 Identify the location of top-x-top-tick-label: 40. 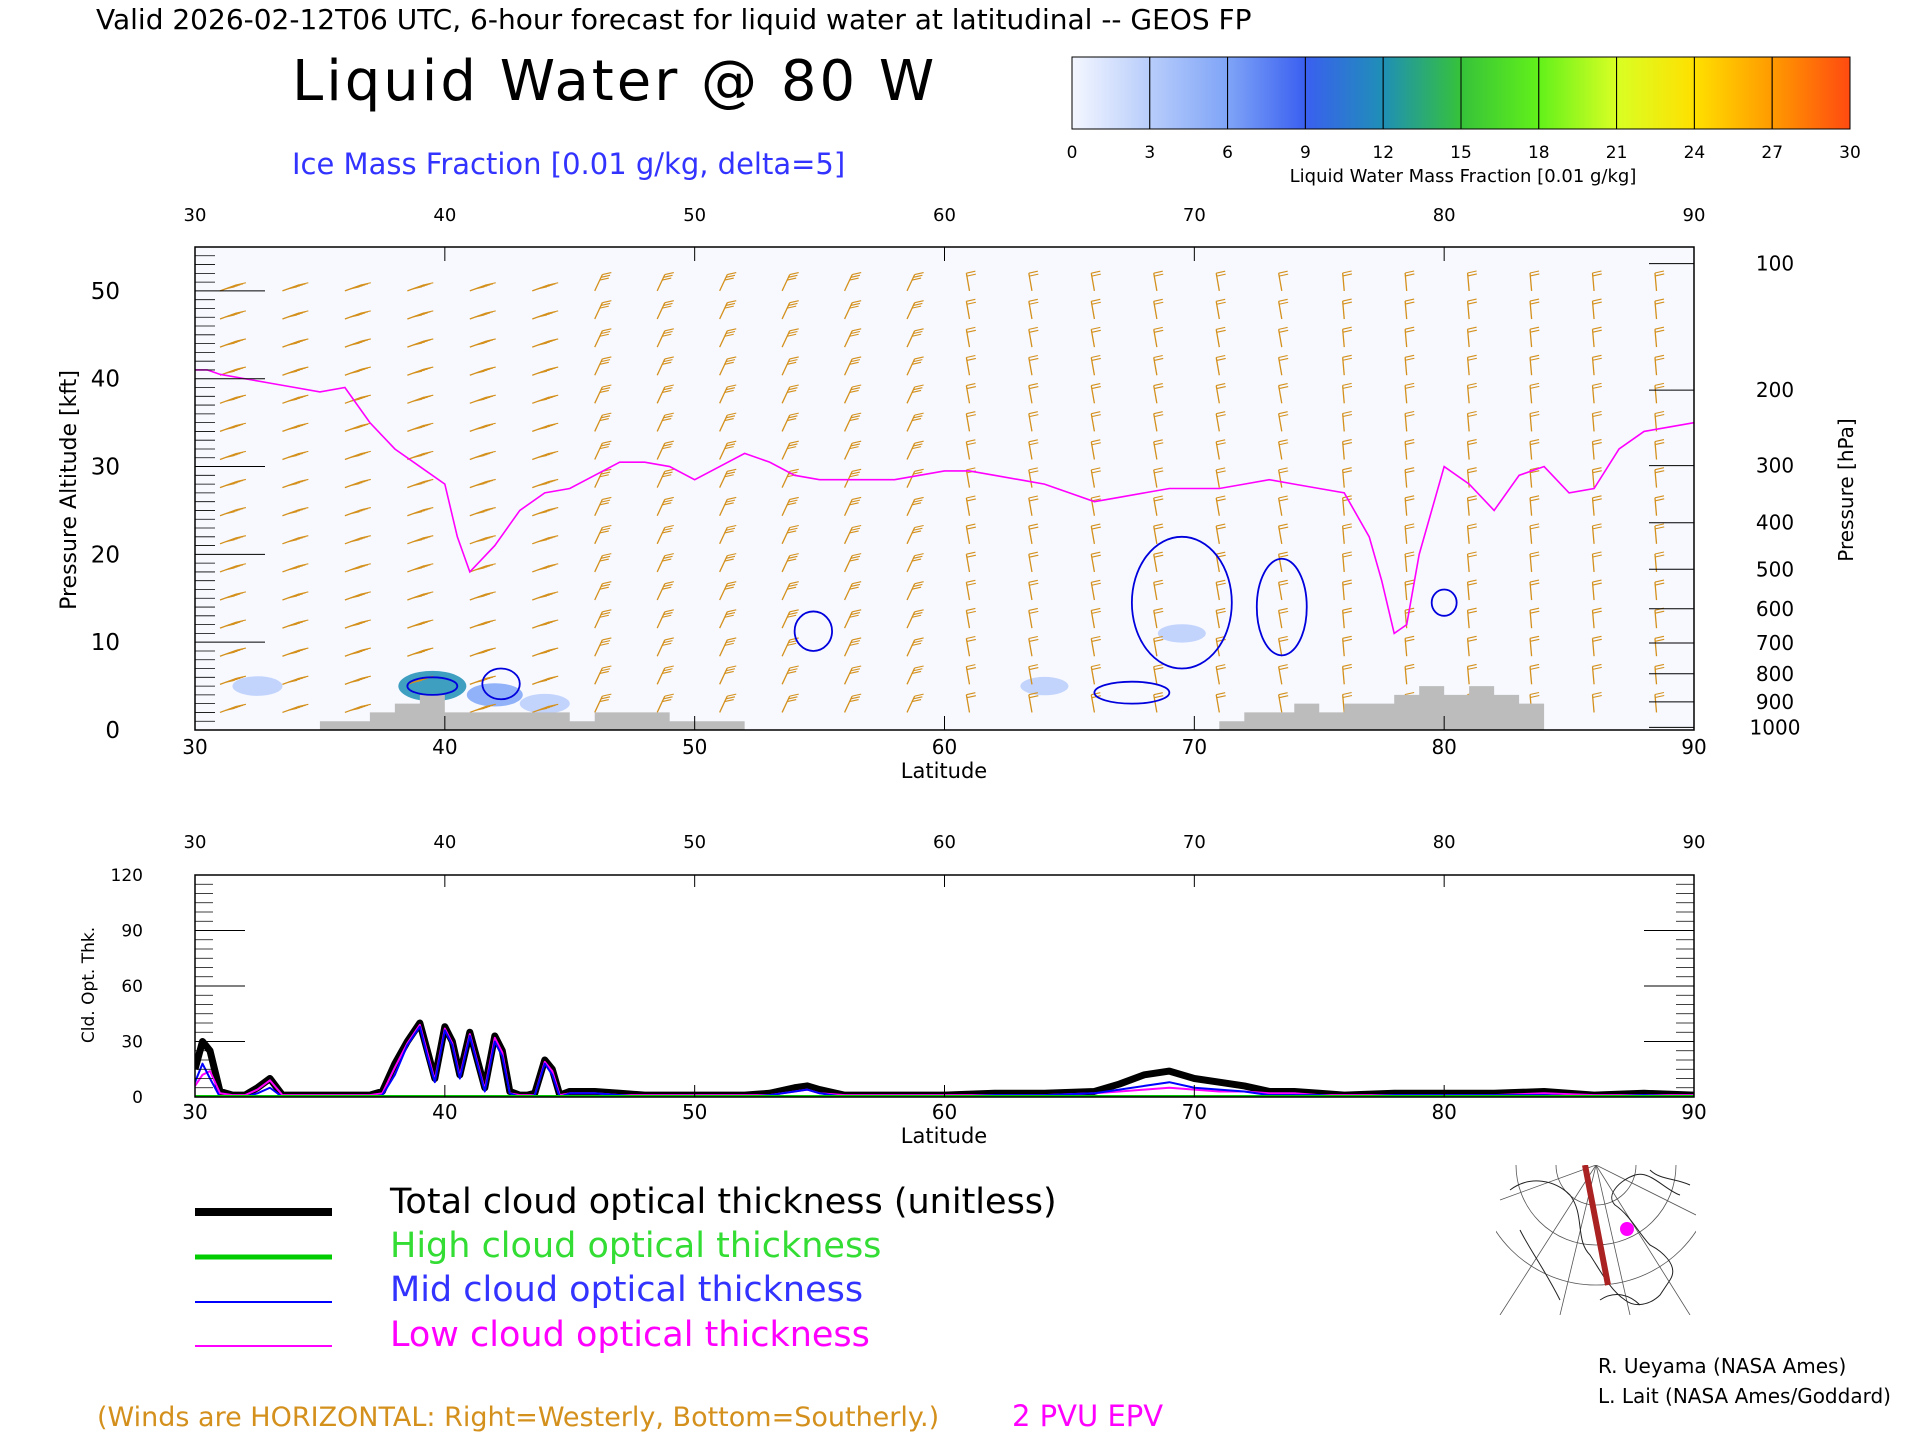
(444, 215).